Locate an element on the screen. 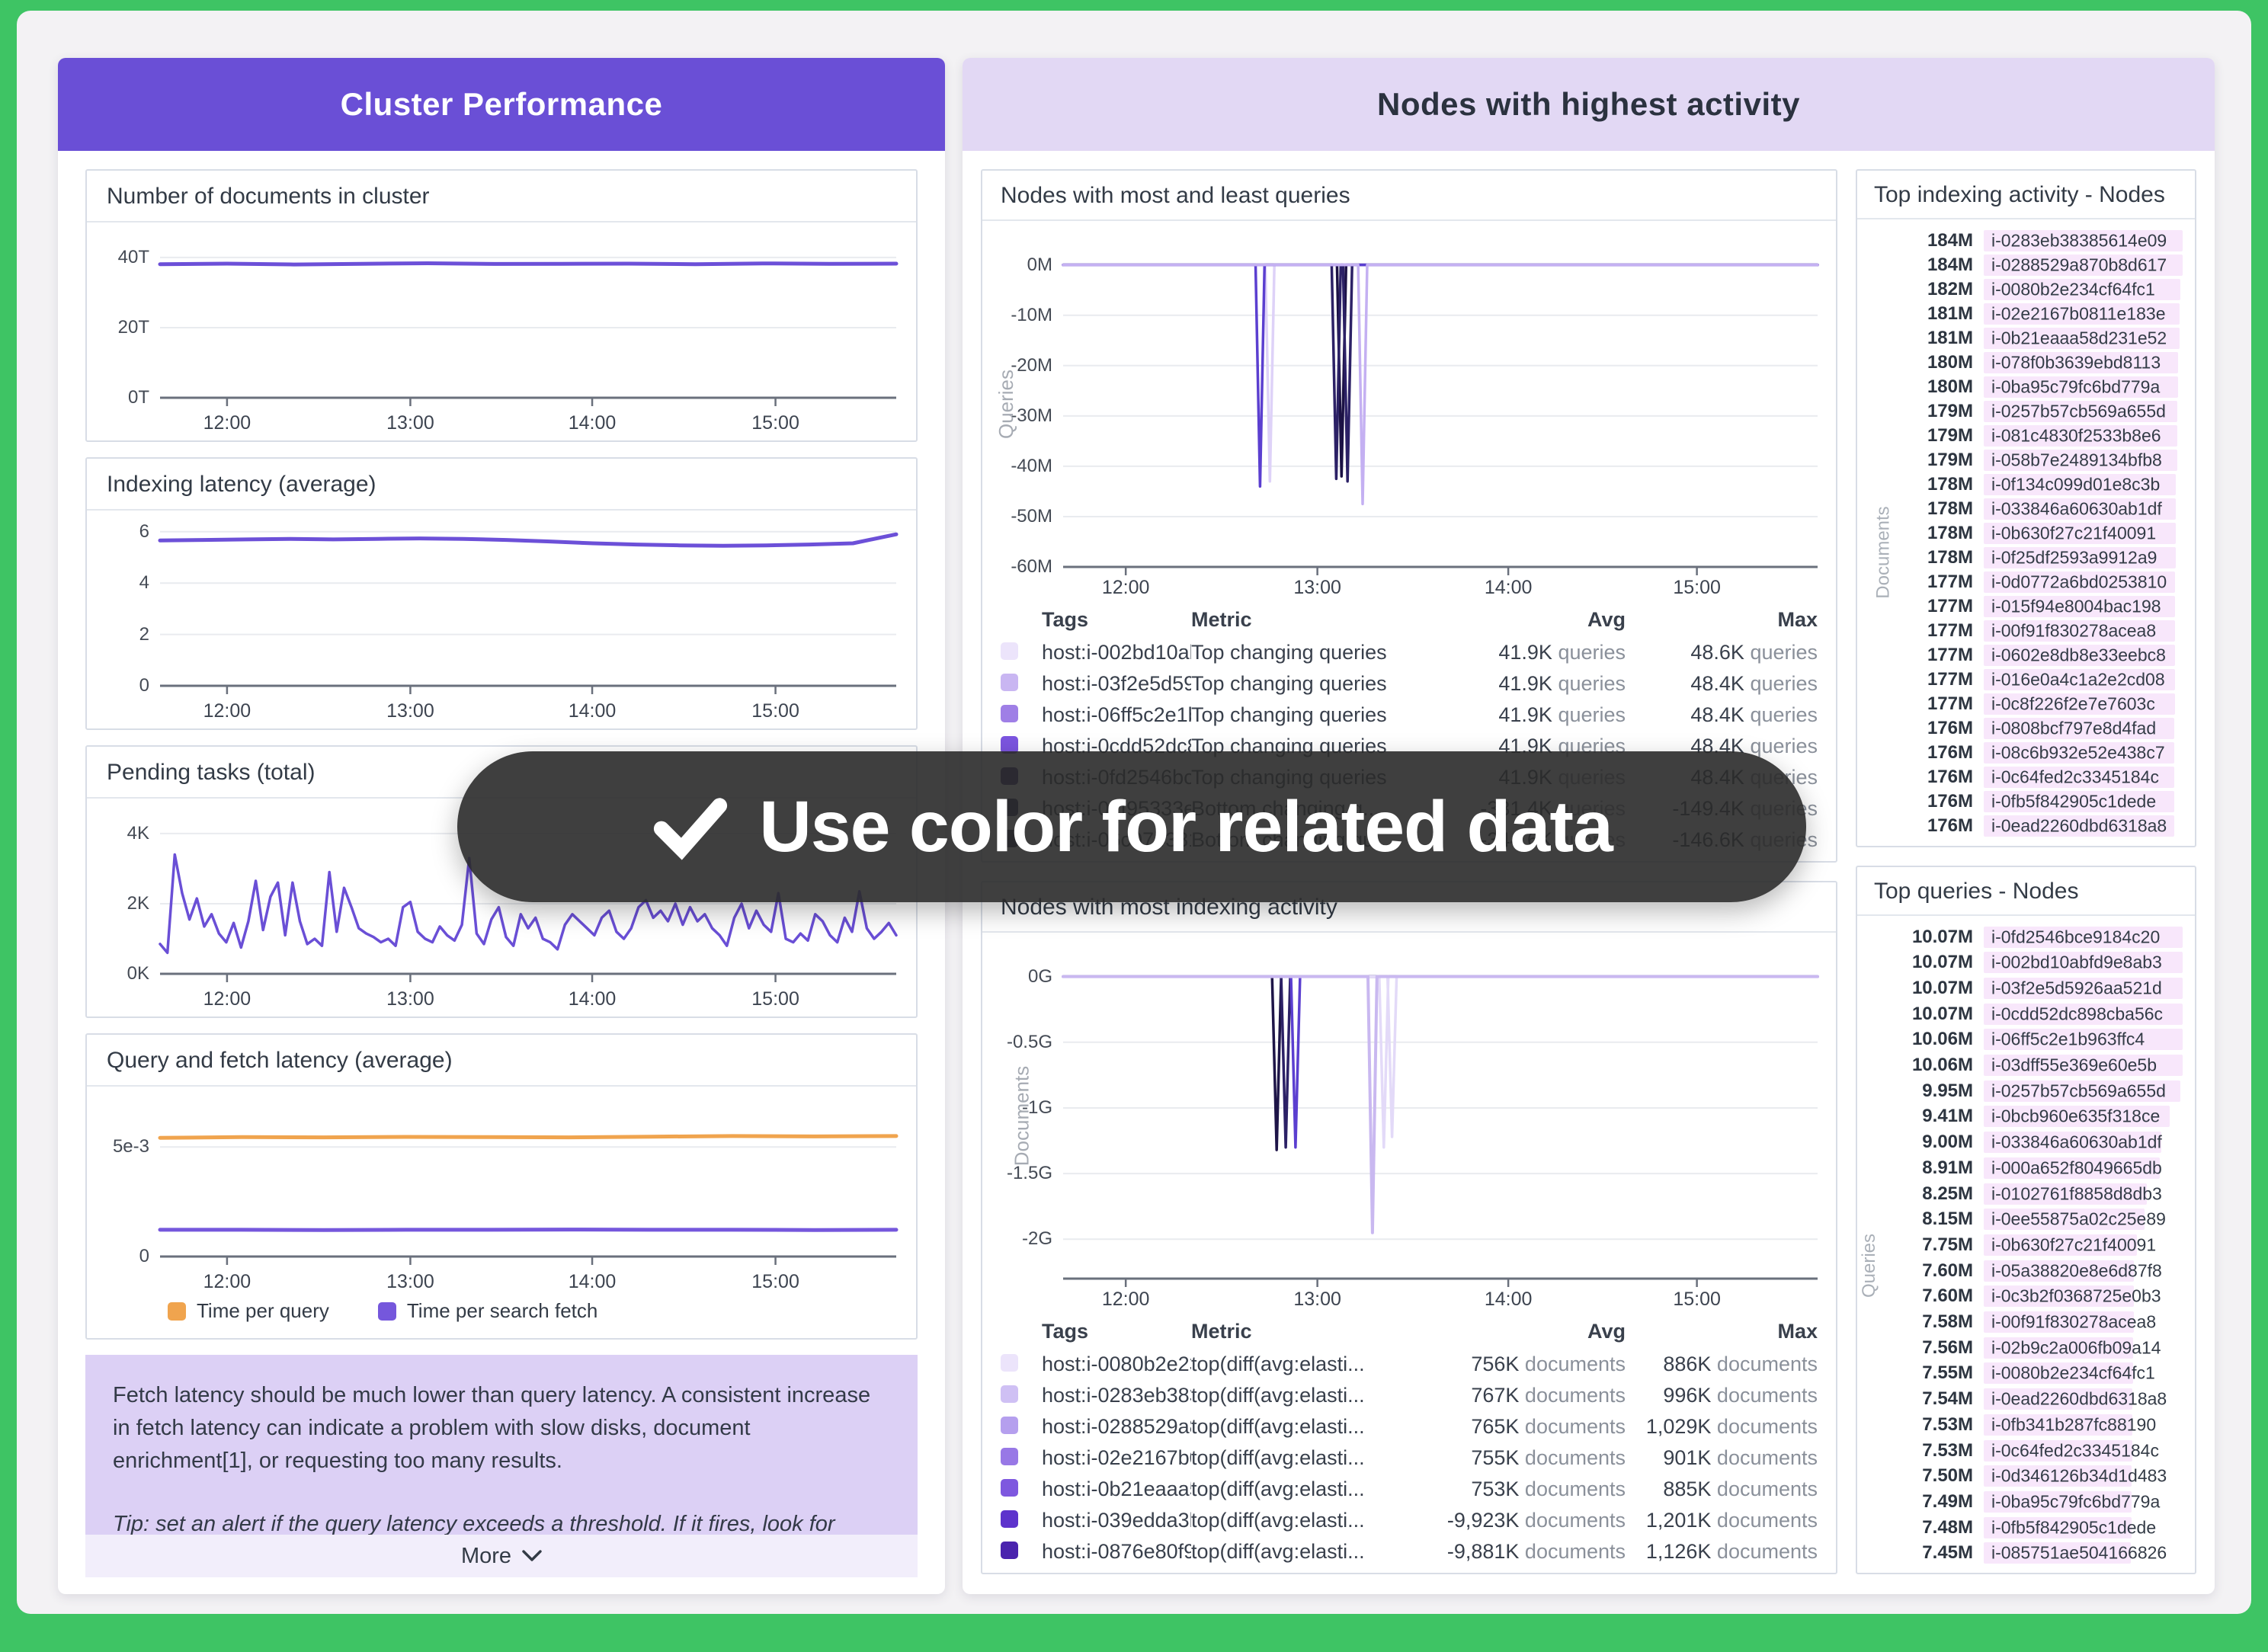 This screenshot has width=2268, height=1652. y-tick-label: 0M is located at coordinates (1039, 264).